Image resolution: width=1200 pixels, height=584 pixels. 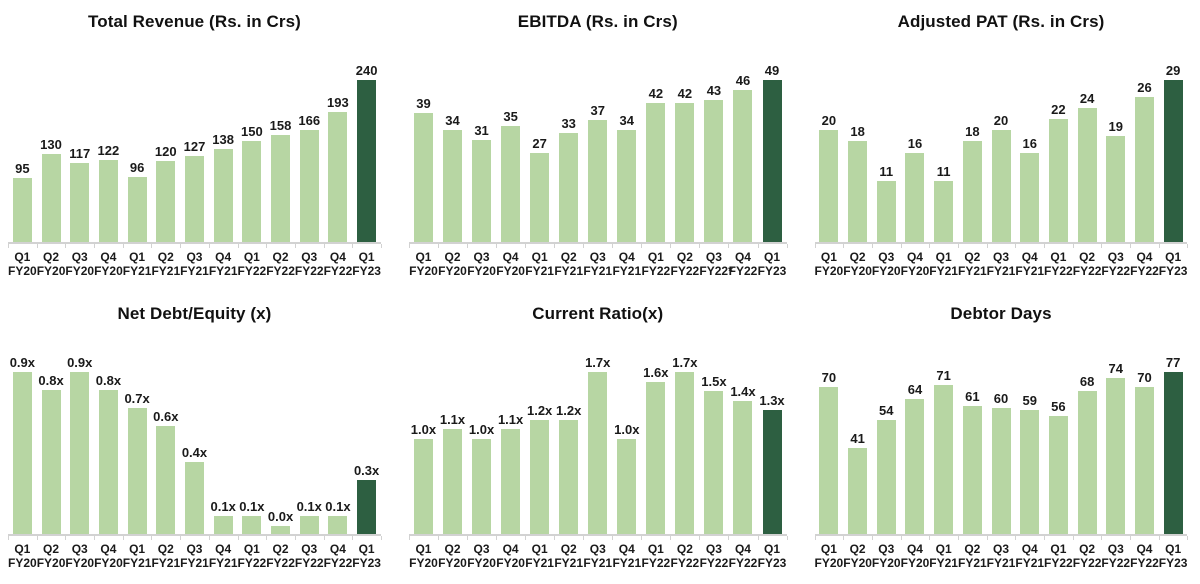 I want to click on plot-area: 20 18 11 16 11 18 20 16 22 24 19 26 29, so click(x=1001, y=140).